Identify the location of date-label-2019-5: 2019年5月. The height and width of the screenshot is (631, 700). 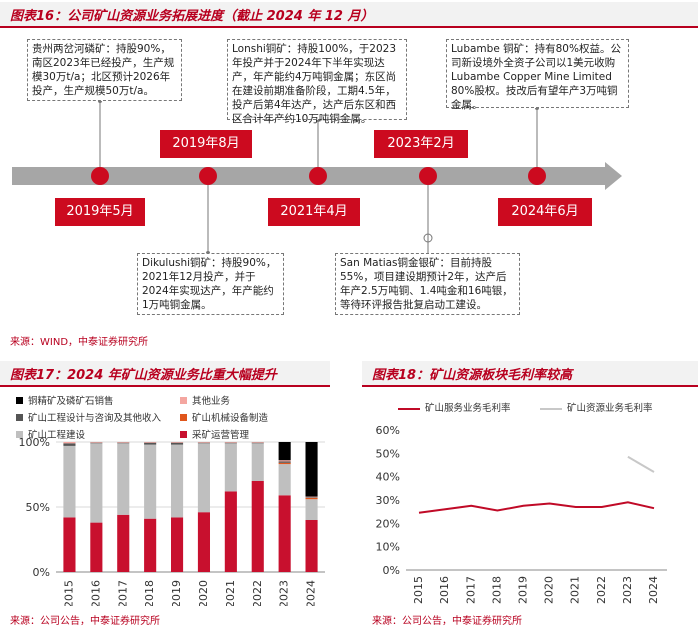
(100, 212).